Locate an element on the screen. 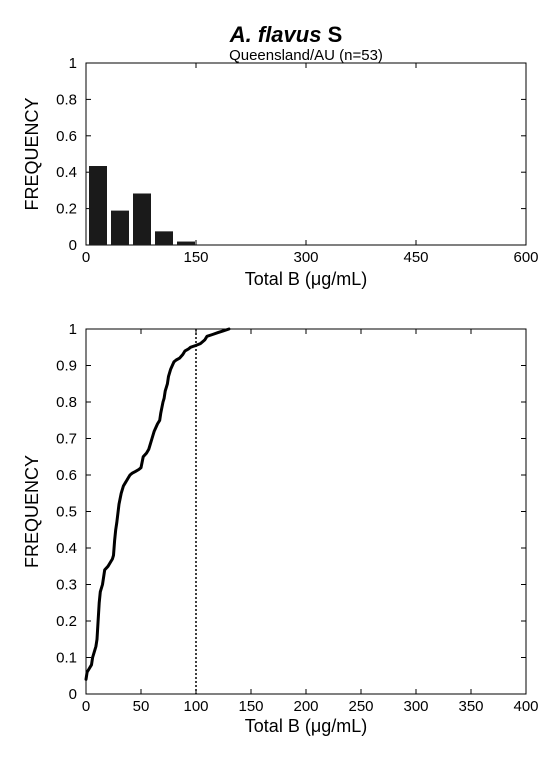  x-tick-label: 400 is located at coordinates (525, 706).